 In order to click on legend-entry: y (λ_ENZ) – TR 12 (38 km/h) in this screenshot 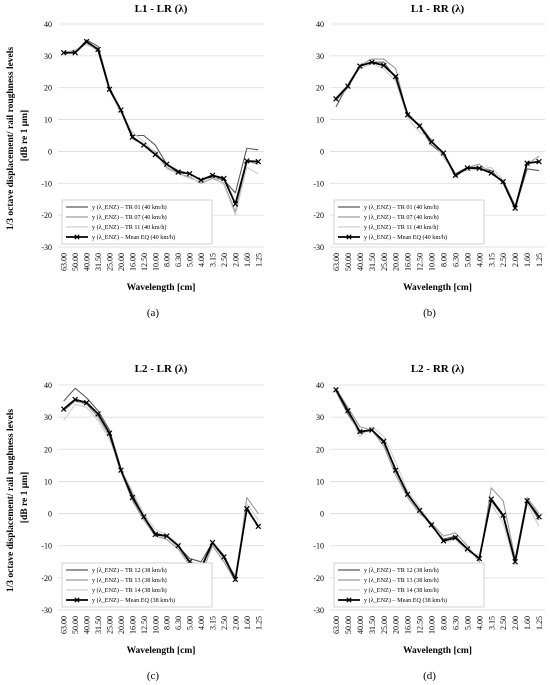, I will do `click(401, 570)`.